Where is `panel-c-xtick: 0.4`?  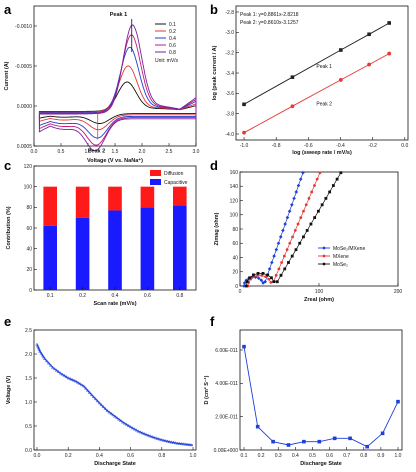
panel-c-xtick: 0.4 is located at coordinates (115, 296).